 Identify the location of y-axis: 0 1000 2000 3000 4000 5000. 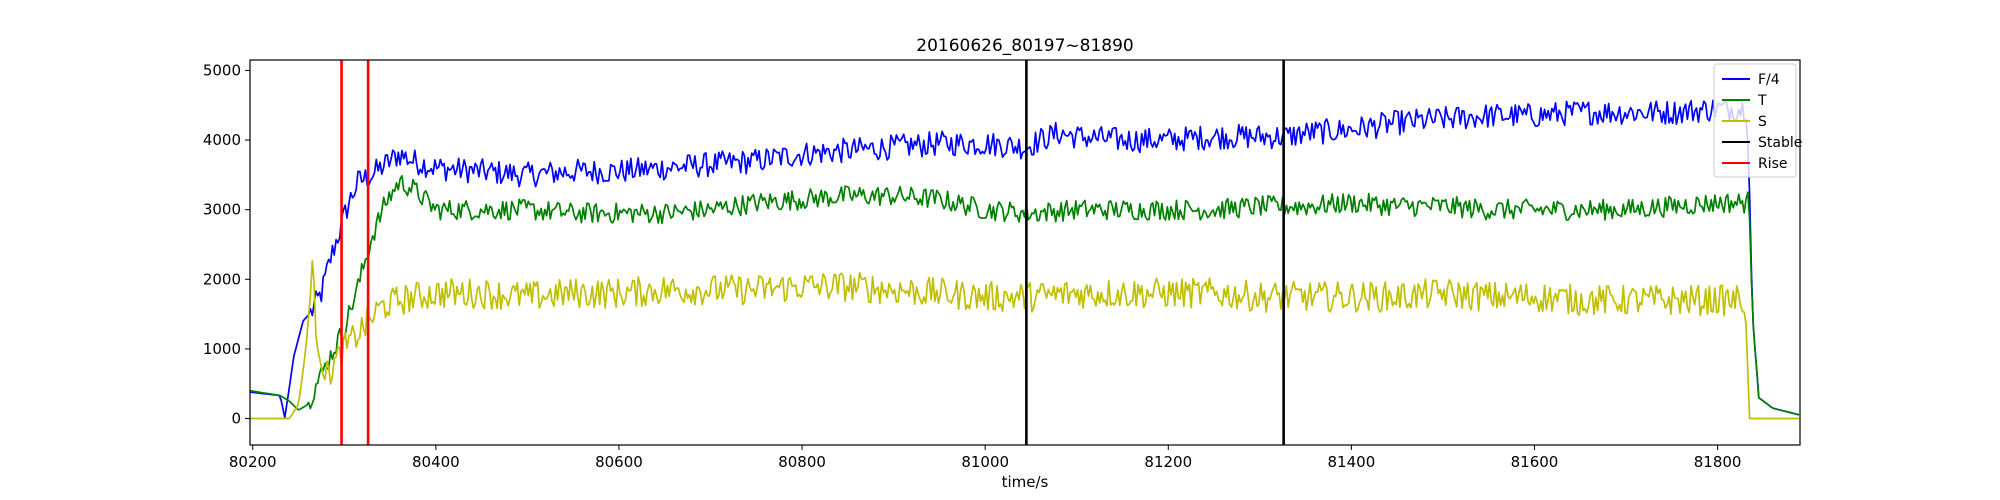
(226, 244).